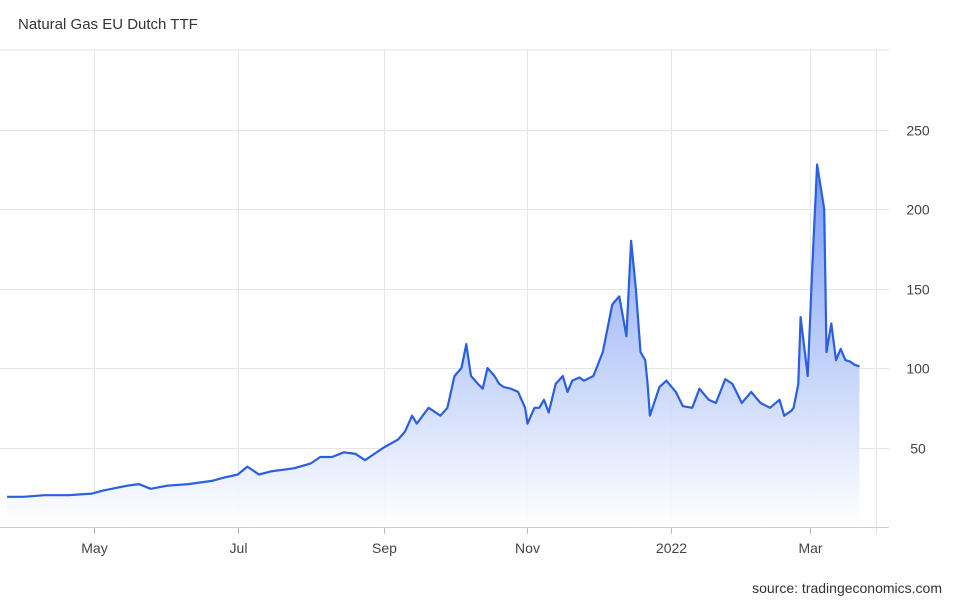 Image resolution: width=956 pixels, height=600 pixels. What do you see at coordinates (527, 548) in the screenshot?
I see `x-tick-label-3: Nov` at bounding box center [527, 548].